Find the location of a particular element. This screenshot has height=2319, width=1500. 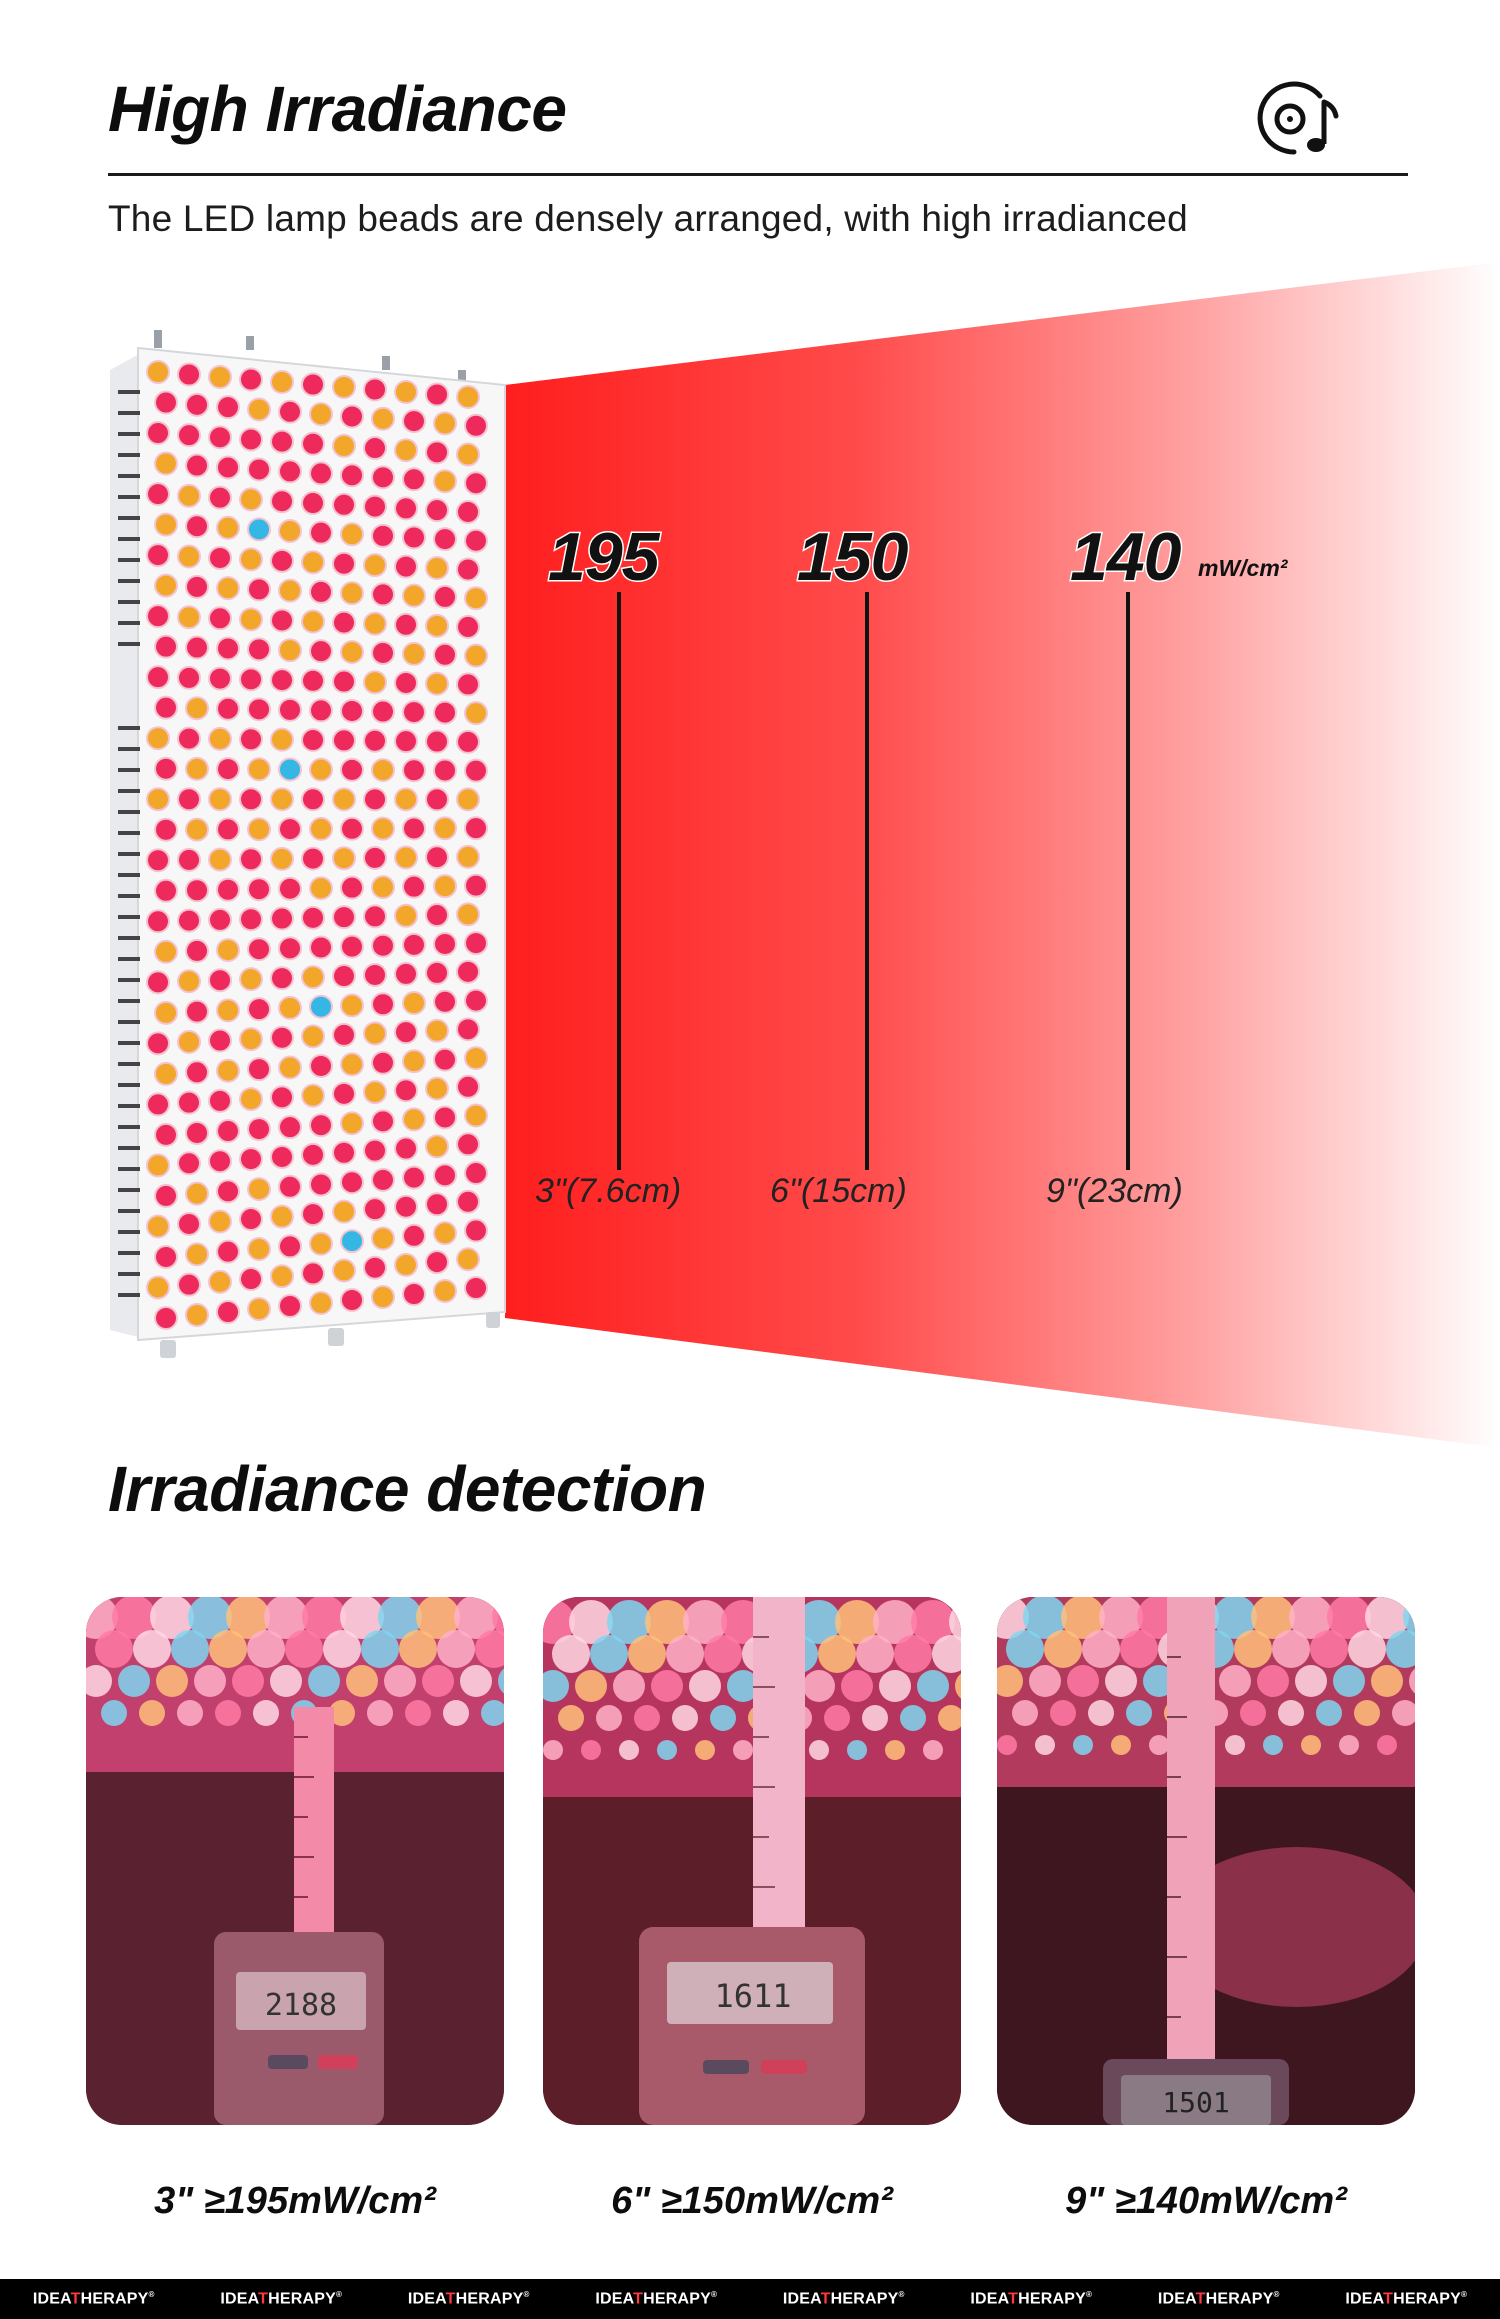

vent-slot is located at coordinates (129, 896).